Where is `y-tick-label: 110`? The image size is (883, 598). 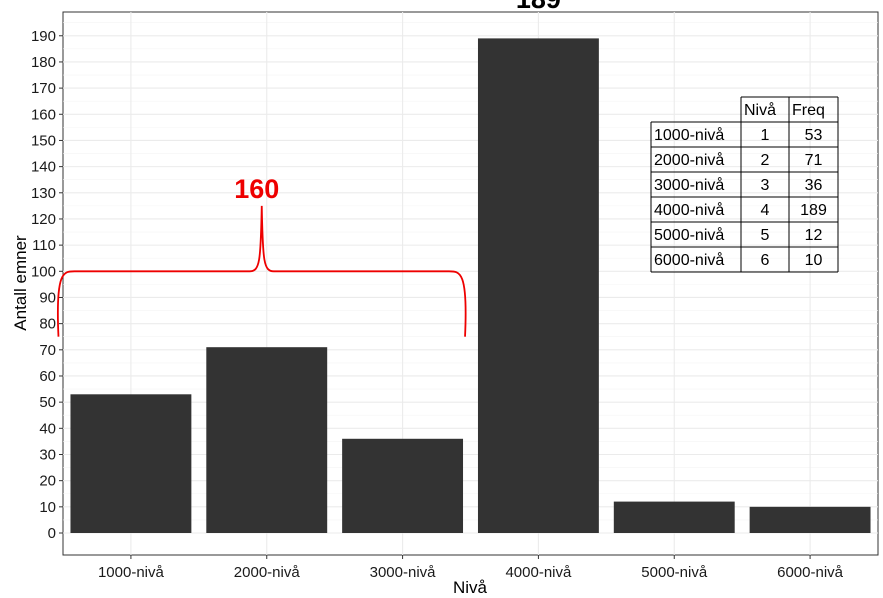 y-tick-label: 110 is located at coordinates (44, 245).